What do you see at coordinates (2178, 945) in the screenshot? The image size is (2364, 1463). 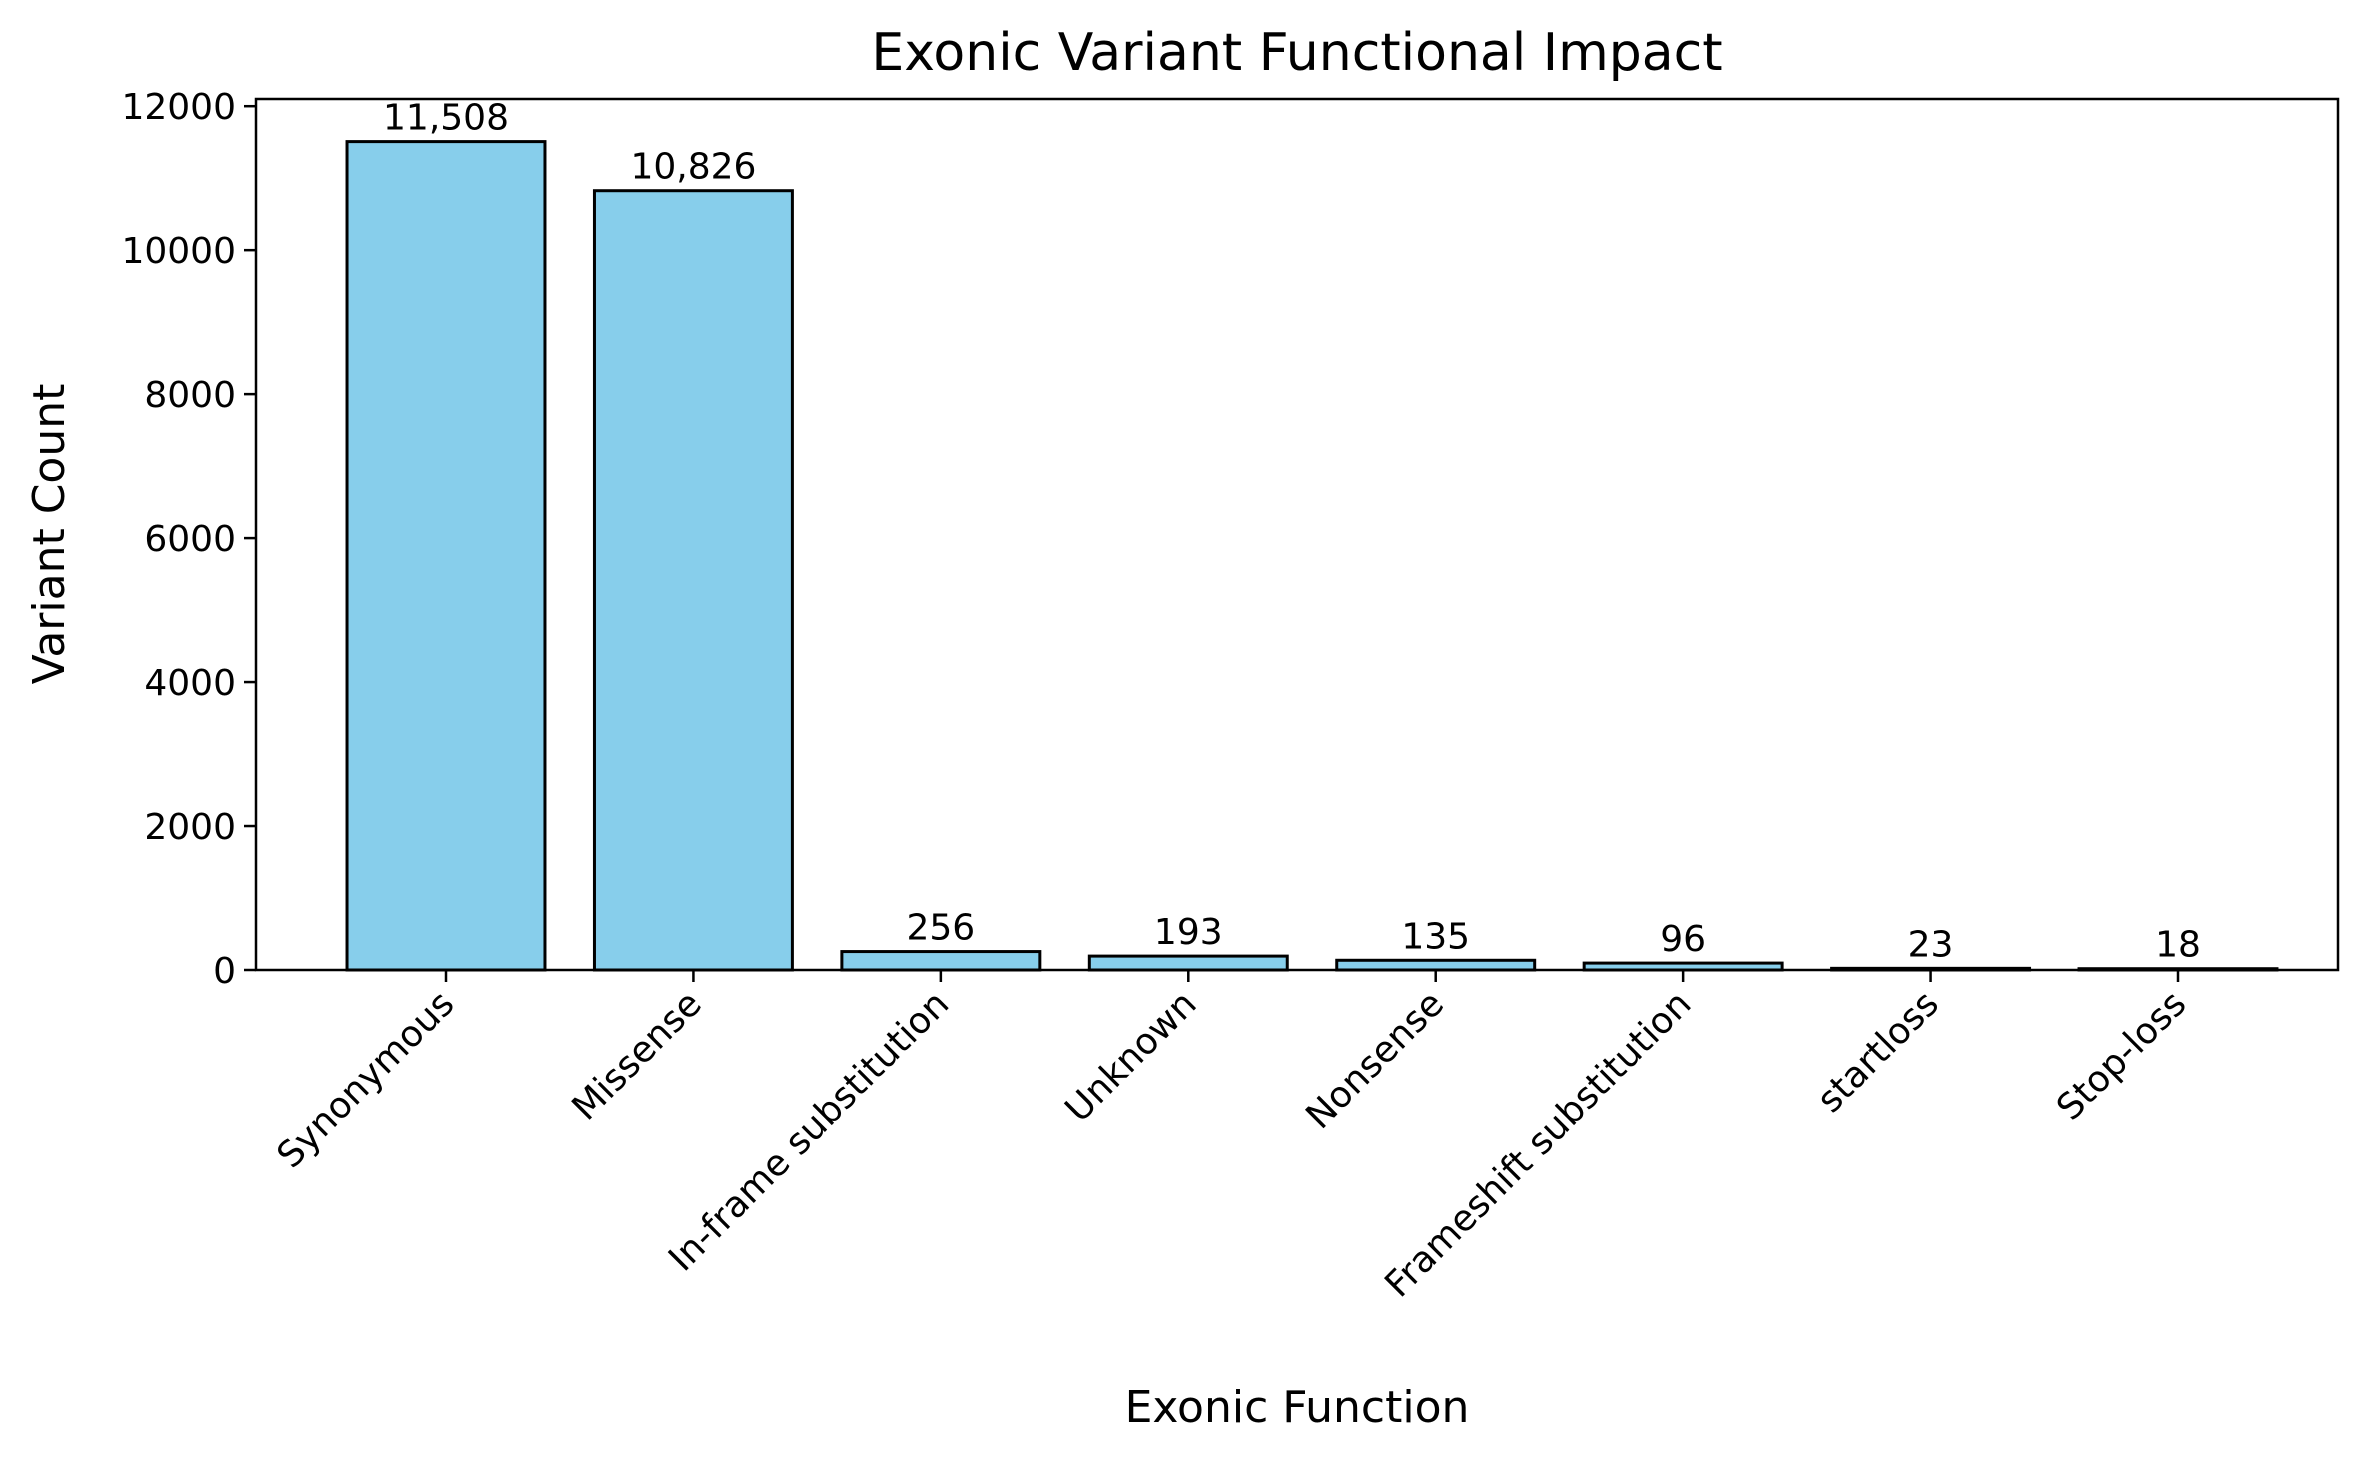 I see `data-label-7: 18` at bounding box center [2178, 945].